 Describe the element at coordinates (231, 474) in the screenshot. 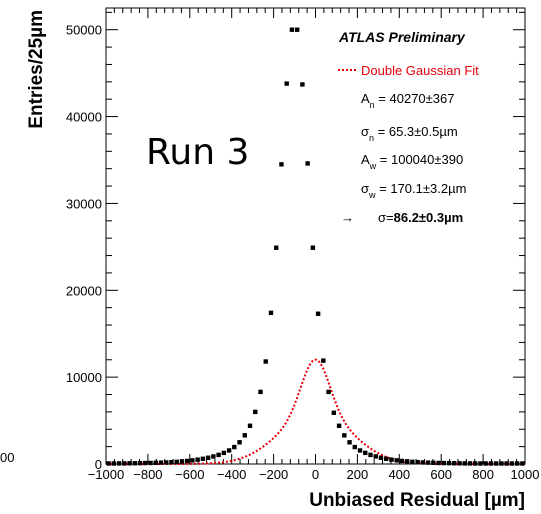

I see `x-tick-label: −400` at that location.